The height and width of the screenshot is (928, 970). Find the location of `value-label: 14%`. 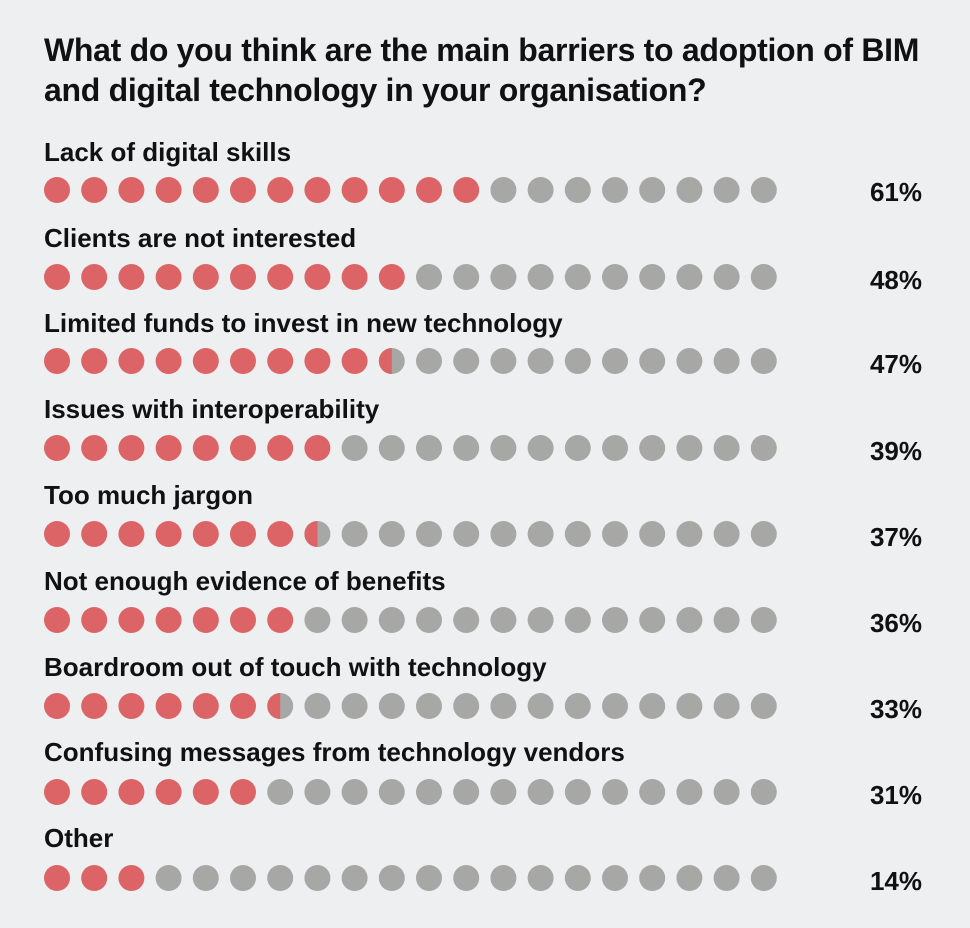

value-label: 14% is located at coordinates (895, 881).